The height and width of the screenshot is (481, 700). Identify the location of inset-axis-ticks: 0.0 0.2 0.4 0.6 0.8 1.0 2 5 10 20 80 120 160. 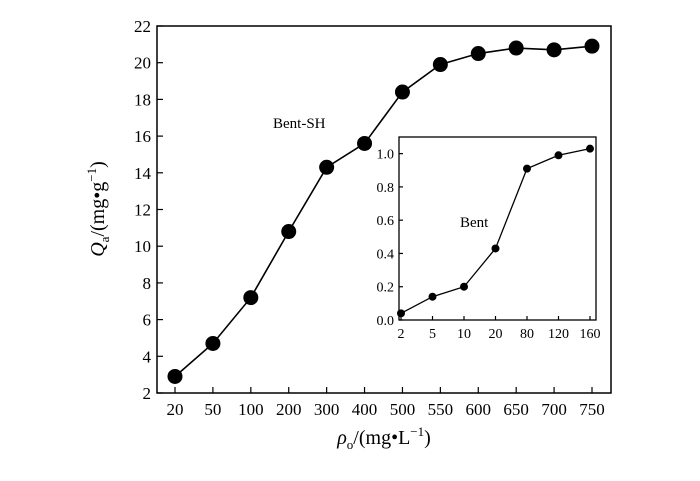
(489, 245).